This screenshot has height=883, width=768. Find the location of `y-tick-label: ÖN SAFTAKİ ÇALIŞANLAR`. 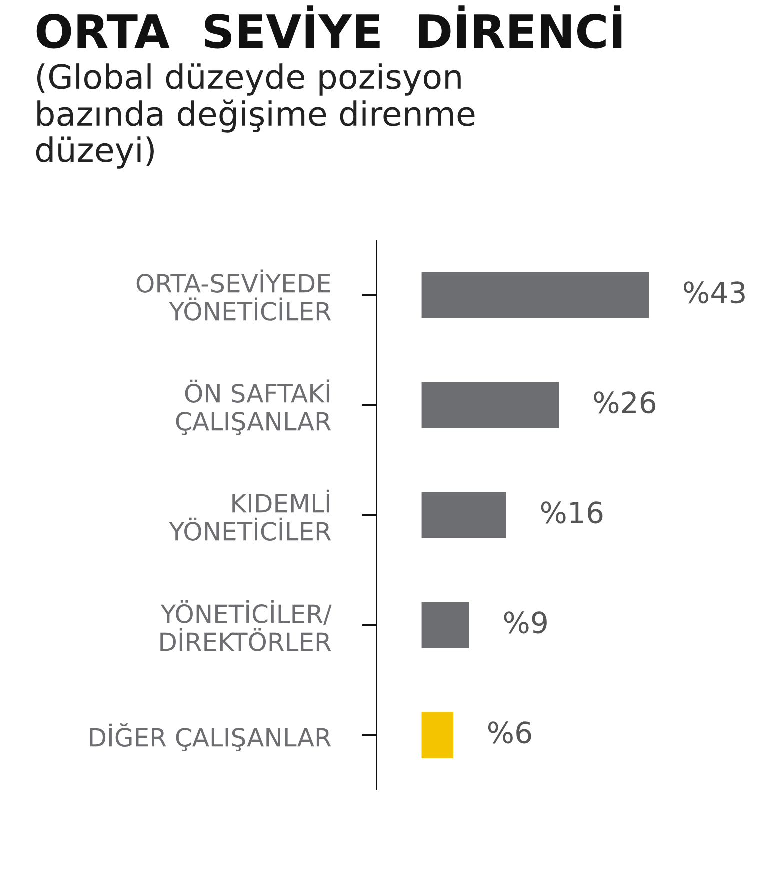

y-tick-label: ÖN SAFTAKİ ÇALIŞANLAR is located at coordinates (254, 408).